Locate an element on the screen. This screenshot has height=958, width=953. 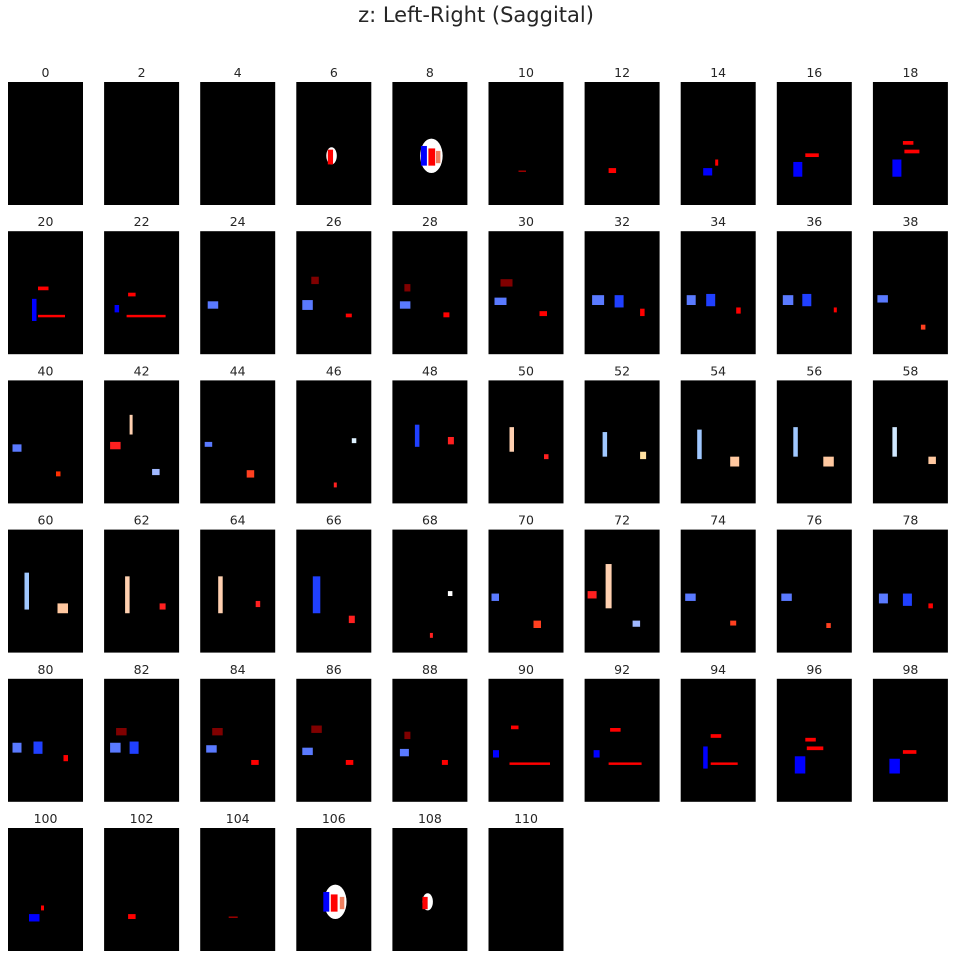
slice-panel: 80 is located at coordinates (45, 732).